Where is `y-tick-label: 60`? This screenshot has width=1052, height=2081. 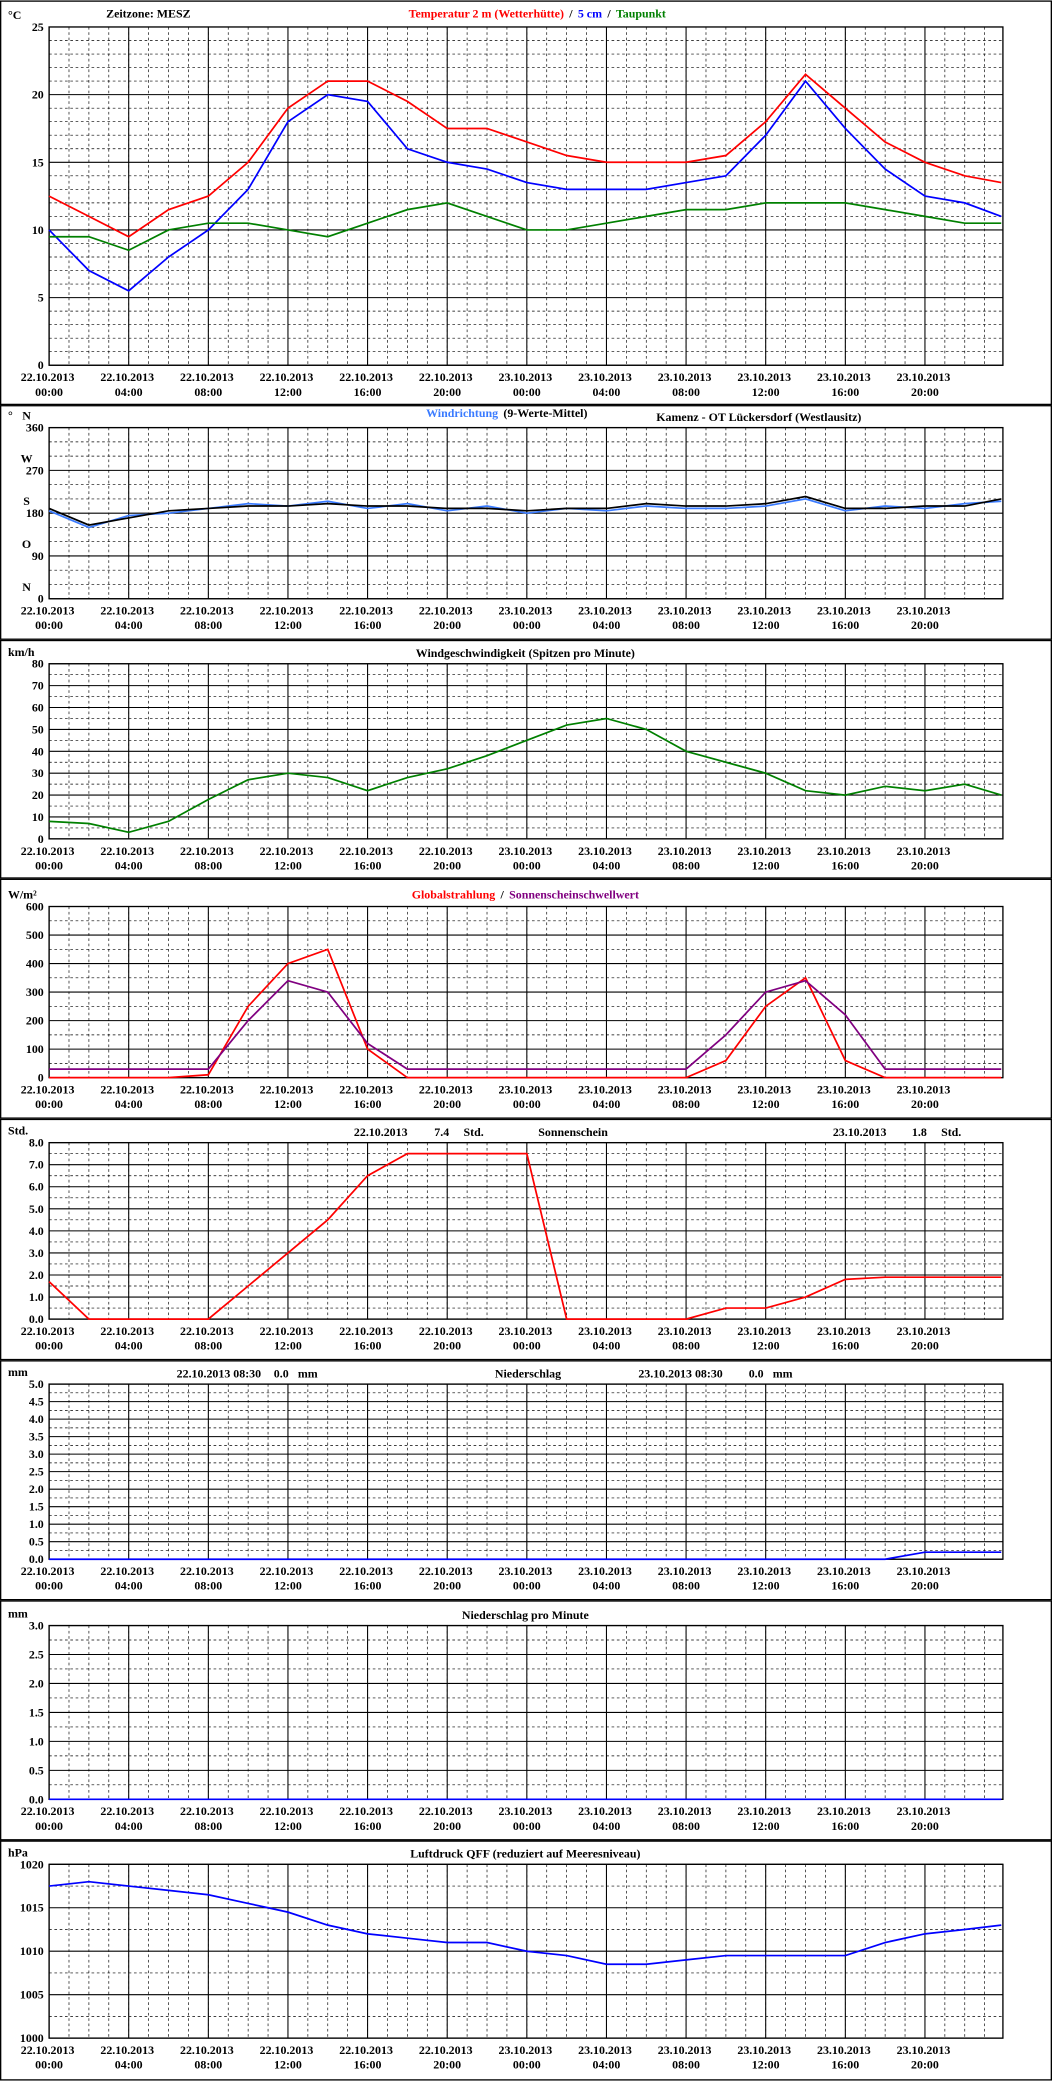 y-tick-label: 60 is located at coordinates (38, 708).